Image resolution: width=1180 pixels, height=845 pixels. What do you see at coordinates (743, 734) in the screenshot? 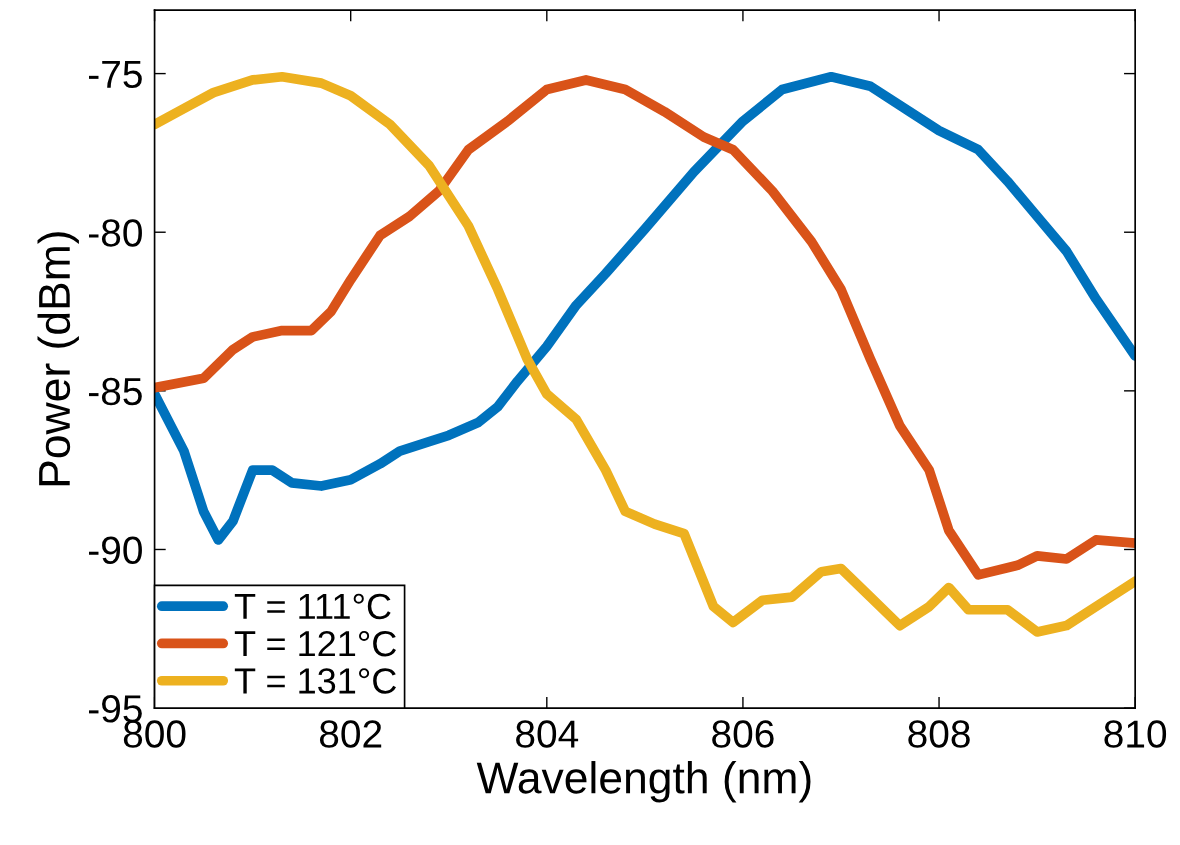
I see `x-tick-label: 806` at bounding box center [743, 734].